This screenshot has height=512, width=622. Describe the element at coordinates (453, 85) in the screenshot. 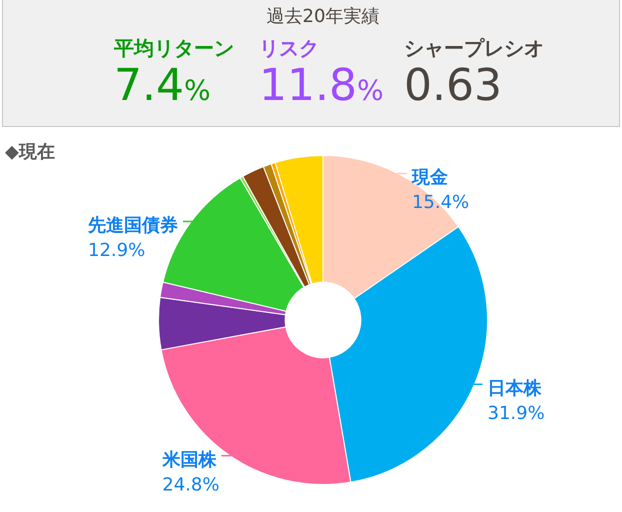

I see `text: 0.63` at that location.